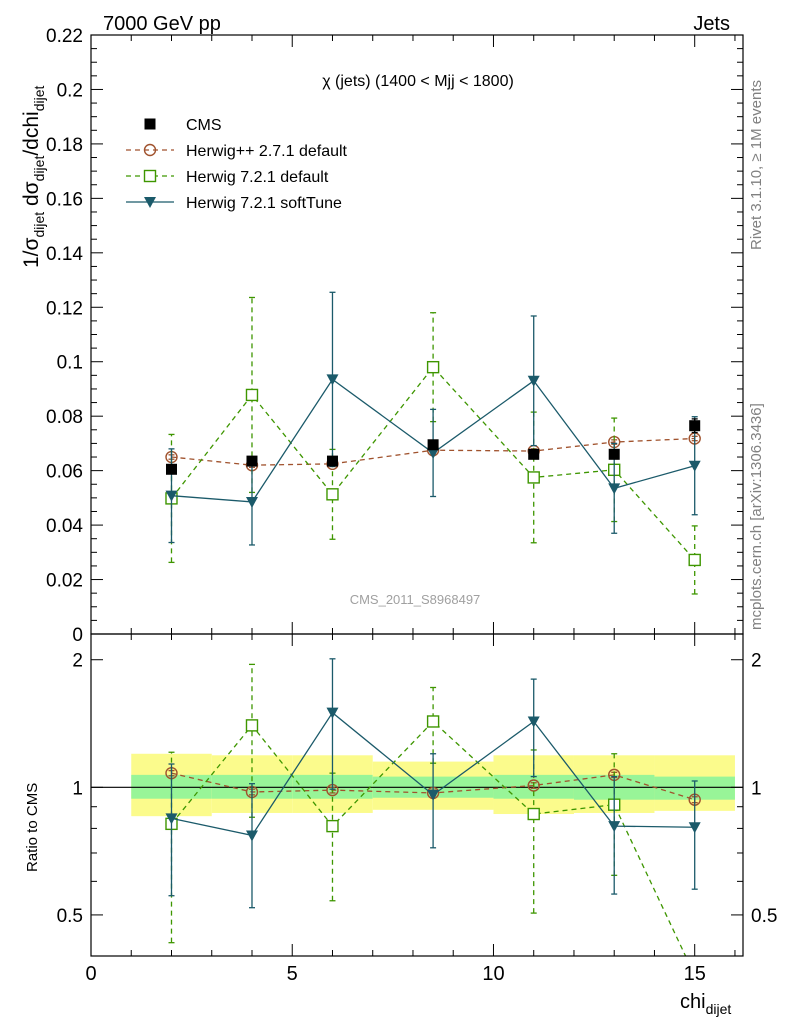 The width and height of the screenshot is (786, 1024). What do you see at coordinates (695, 974) in the screenshot?
I see `x-tick-label: 15` at bounding box center [695, 974].